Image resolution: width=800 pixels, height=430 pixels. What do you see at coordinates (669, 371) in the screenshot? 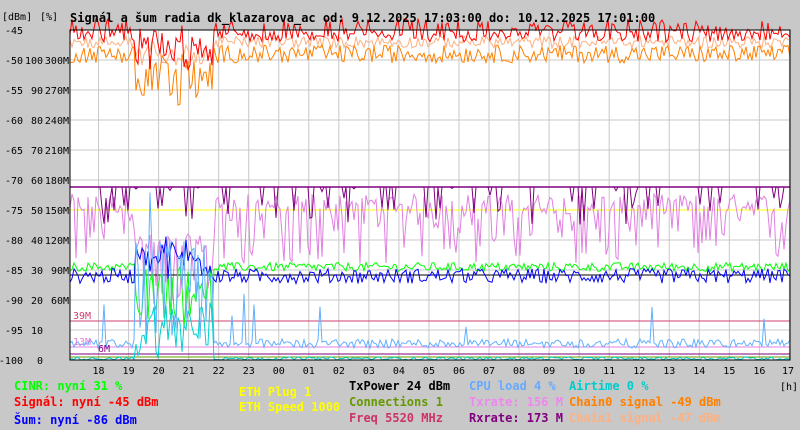
I see `x-tick-label: 13` at bounding box center [669, 371].